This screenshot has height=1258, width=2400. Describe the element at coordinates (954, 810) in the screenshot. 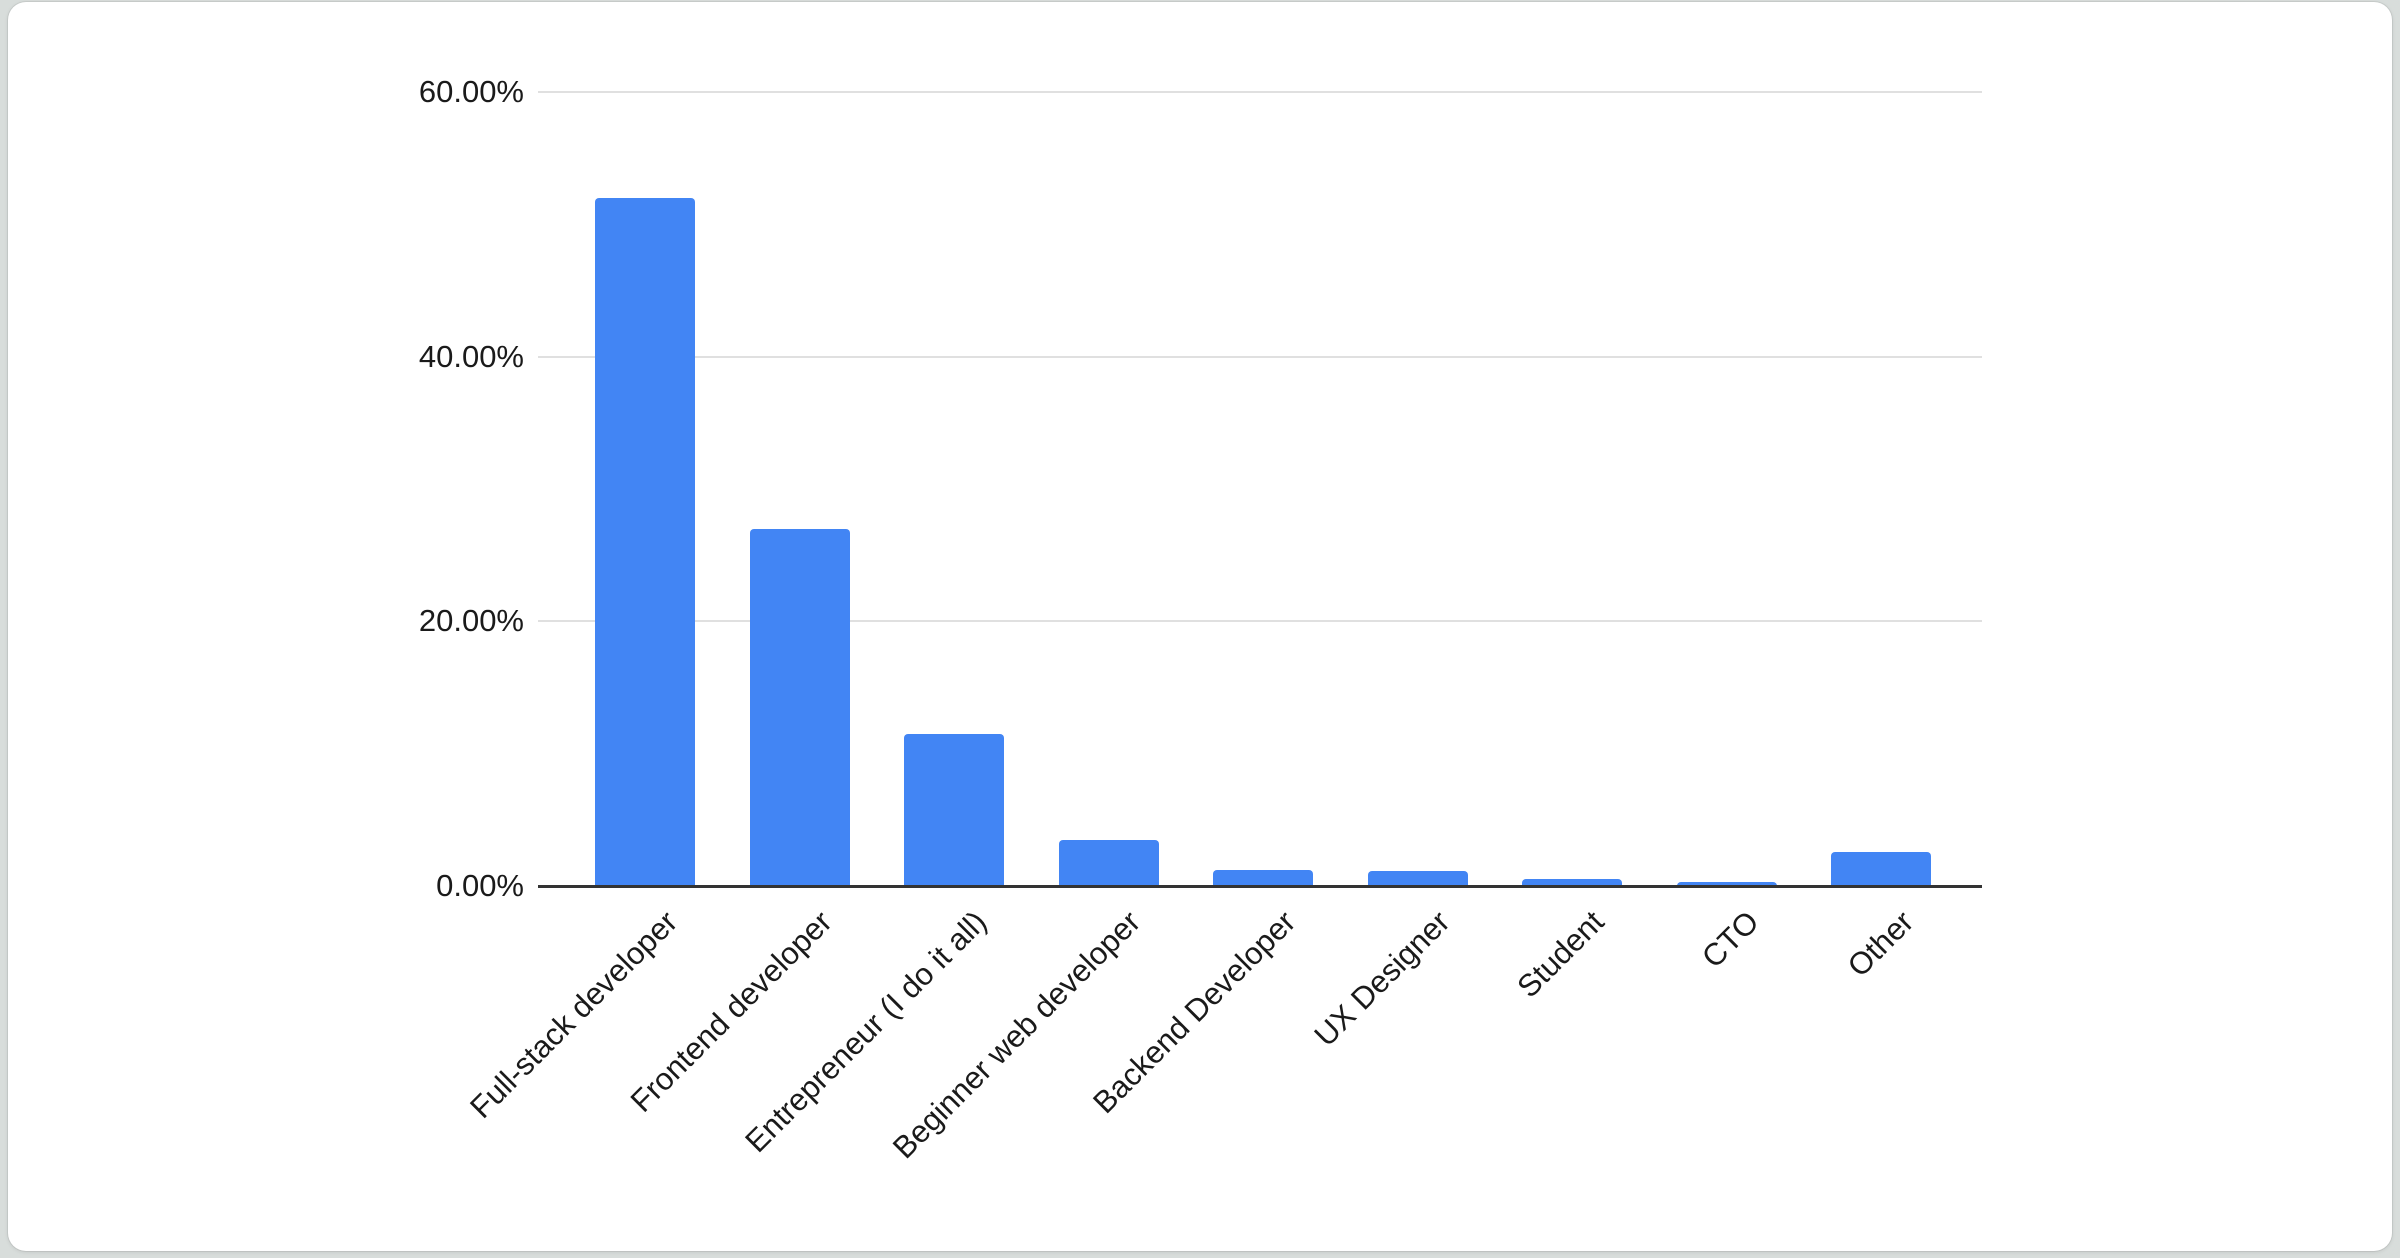

I see `bar-entrepreneur-i-do-it-all` at that location.